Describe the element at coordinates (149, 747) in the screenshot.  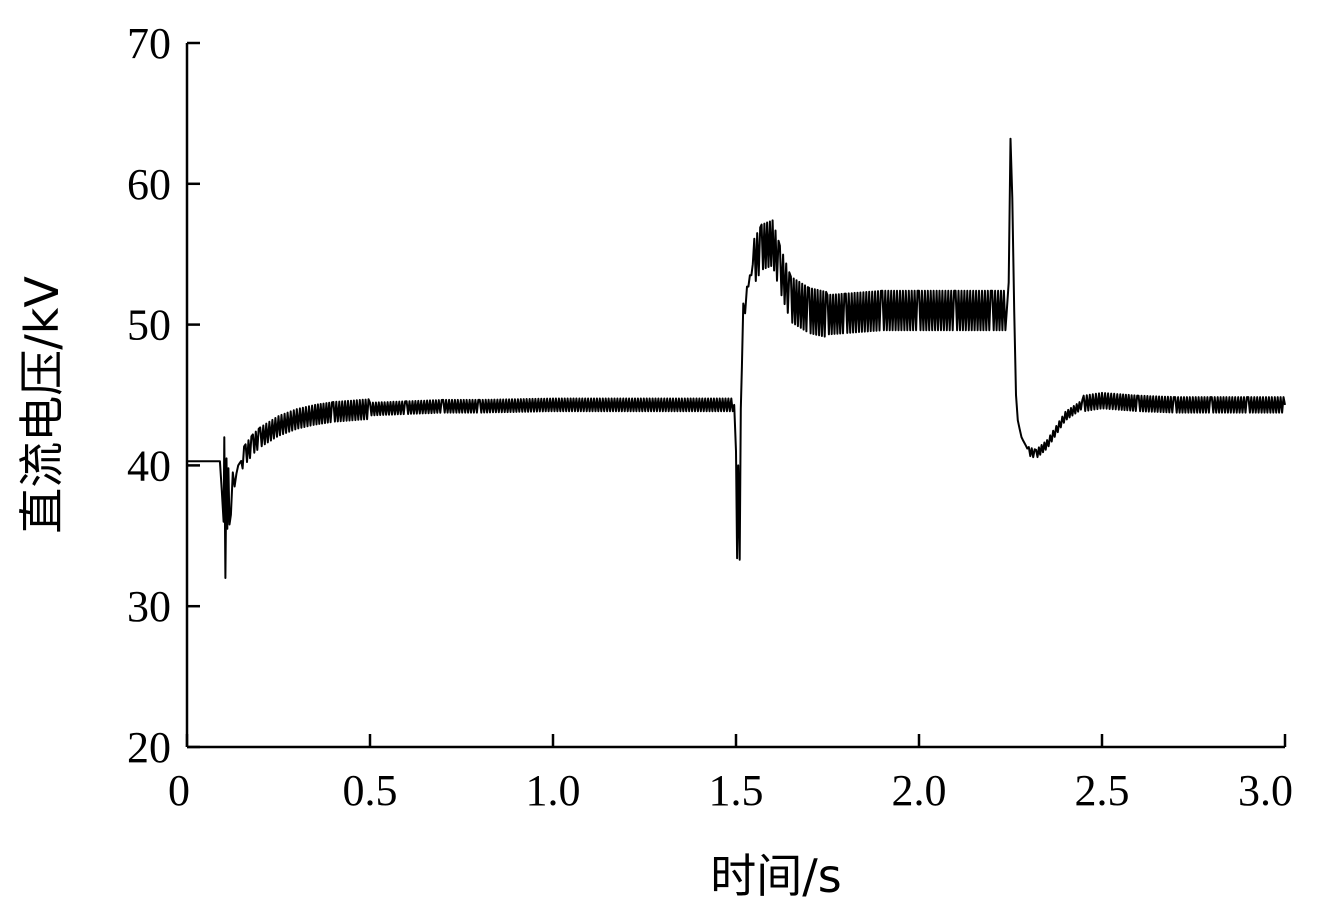
I see `y-tick-label: 20` at that location.